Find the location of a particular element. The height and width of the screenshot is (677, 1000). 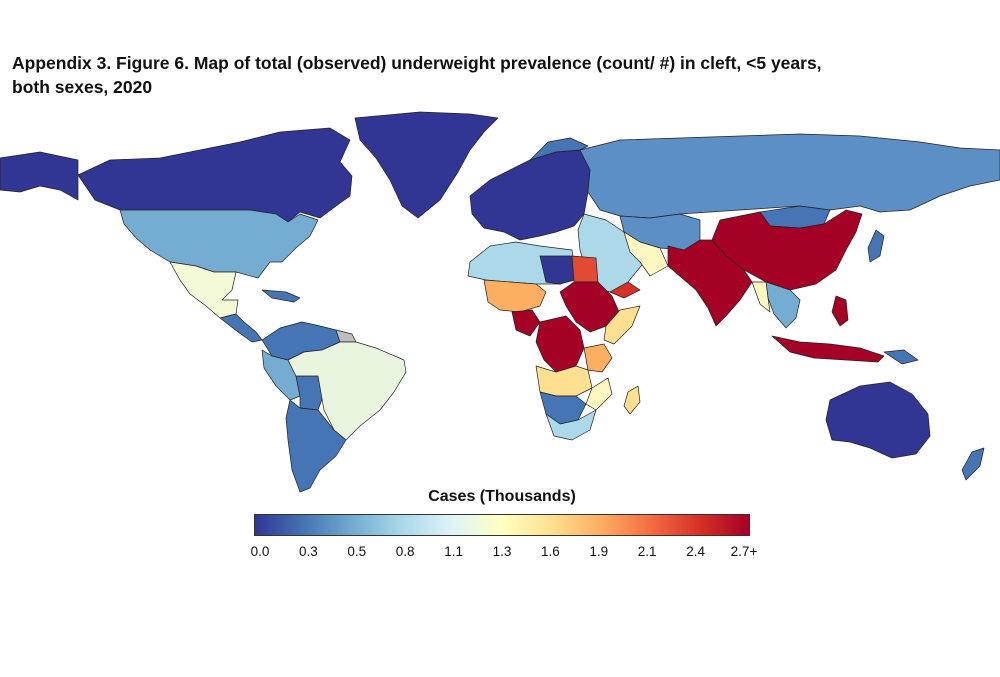

region-southern-cone is located at coordinates (316, 446).